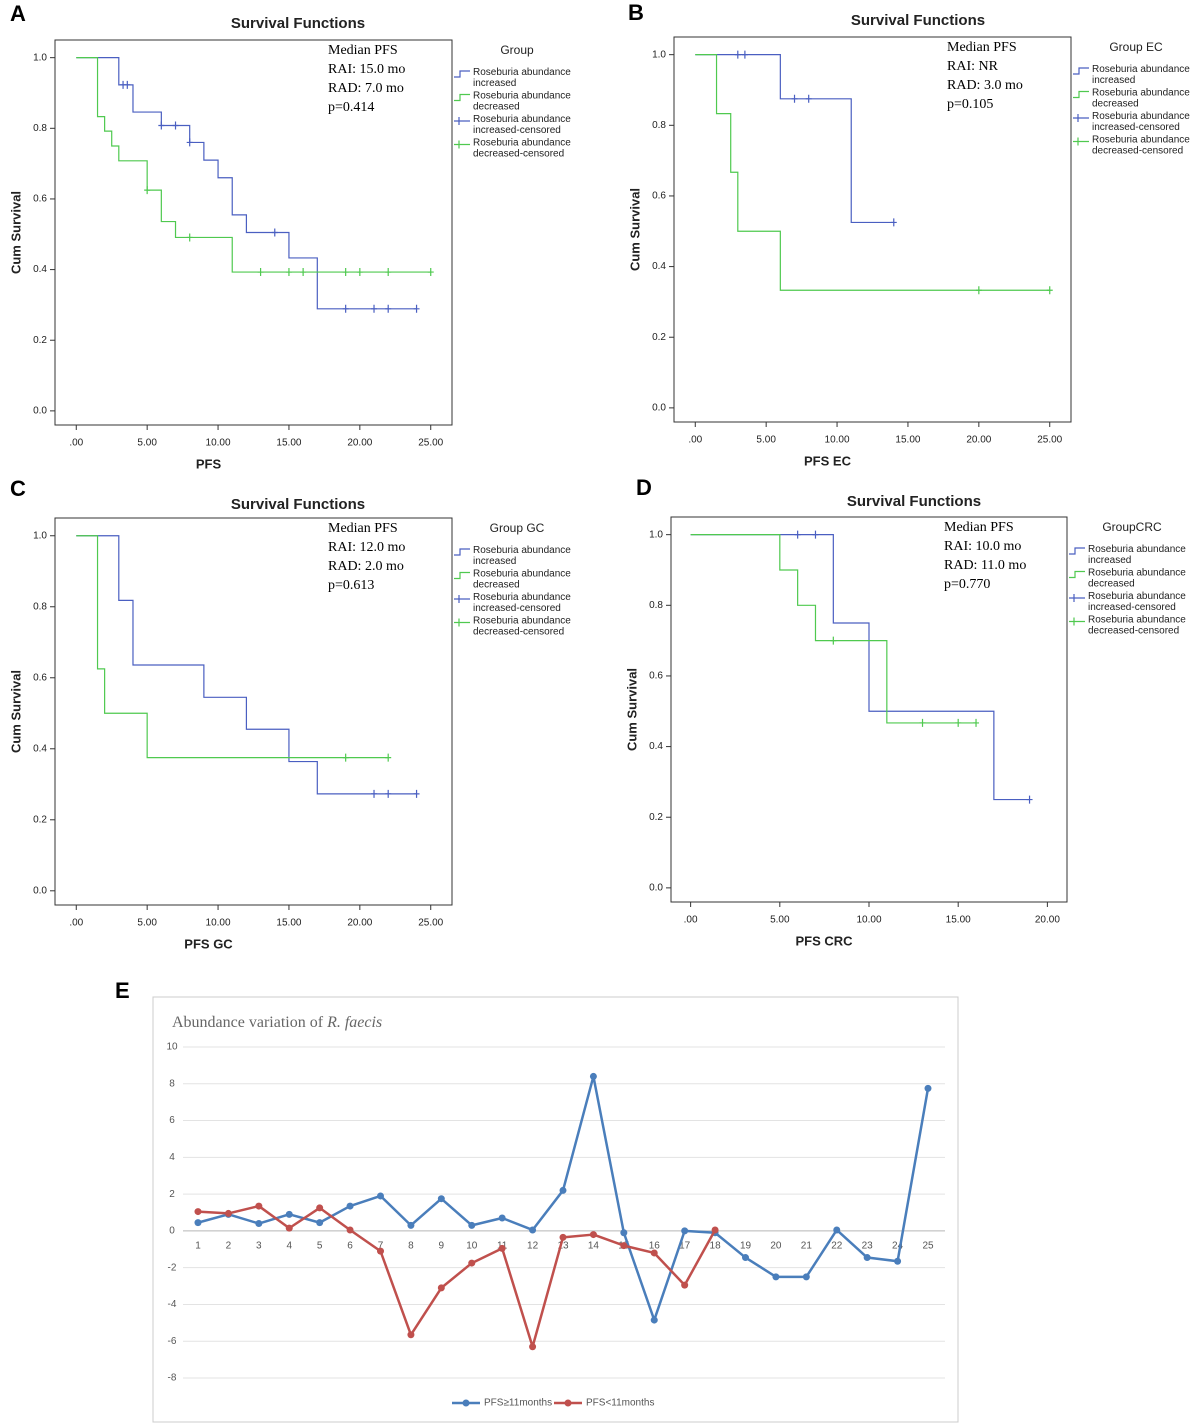 The height and width of the screenshot is (1428, 1199). What do you see at coordinates (967, 584) in the screenshot?
I see `annotation: p=0.770` at bounding box center [967, 584].